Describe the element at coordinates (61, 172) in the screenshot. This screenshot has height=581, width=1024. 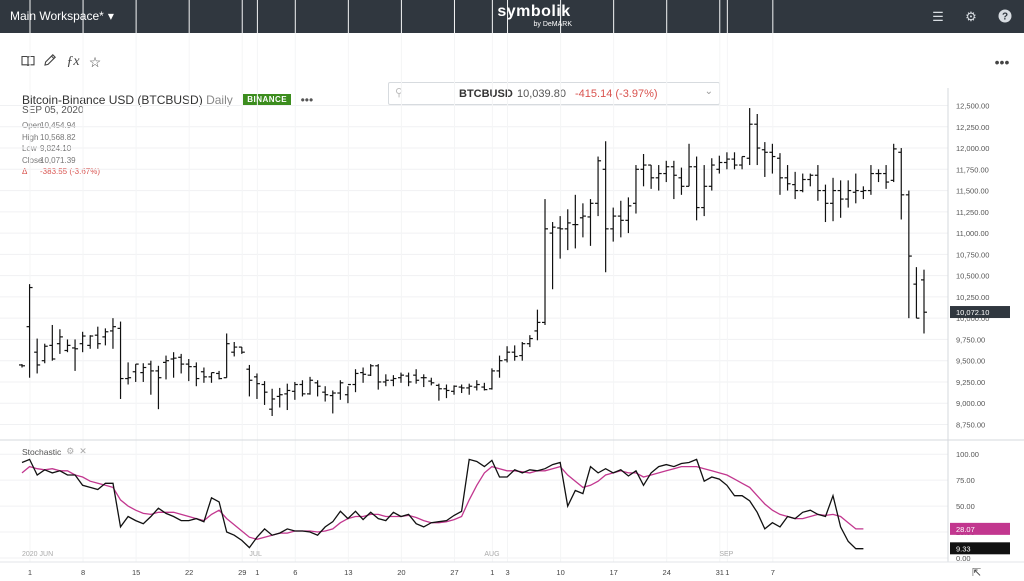
I see `ohlc-row: Δ -383.55 (-3.67%)` at that location.